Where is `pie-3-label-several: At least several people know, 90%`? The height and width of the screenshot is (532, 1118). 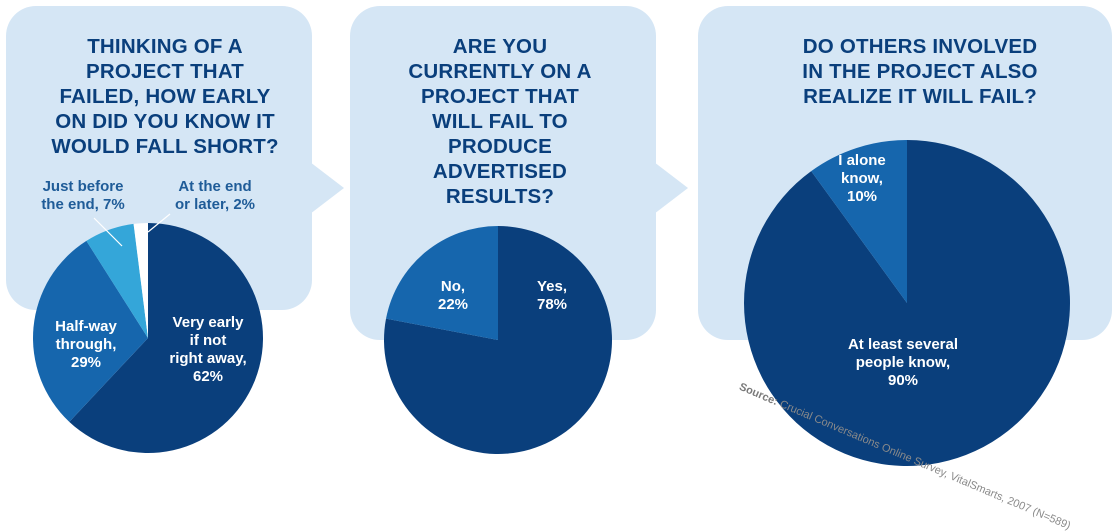 pie-3-label-several: At least several people know, 90% is located at coordinates (903, 363).